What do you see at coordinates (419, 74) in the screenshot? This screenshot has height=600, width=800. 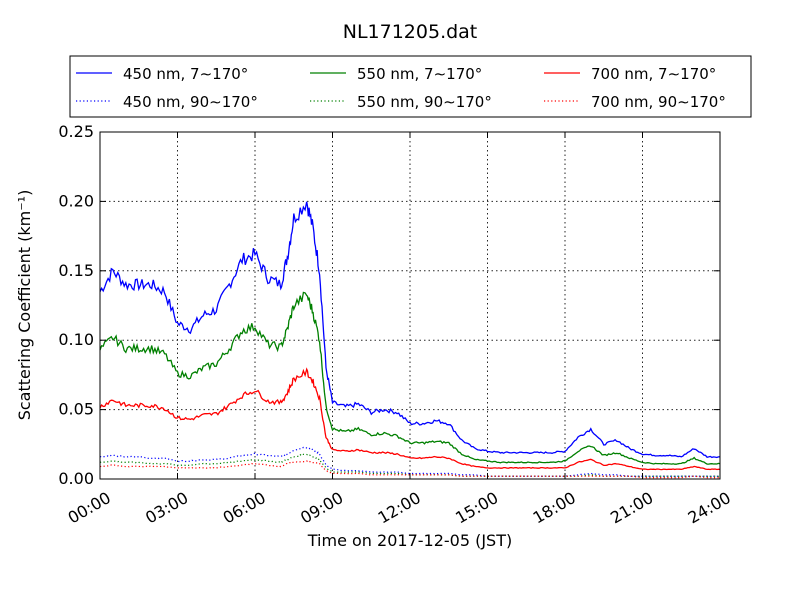 I see `legend-label-2: 550 nm, 7∼170°` at bounding box center [419, 74].